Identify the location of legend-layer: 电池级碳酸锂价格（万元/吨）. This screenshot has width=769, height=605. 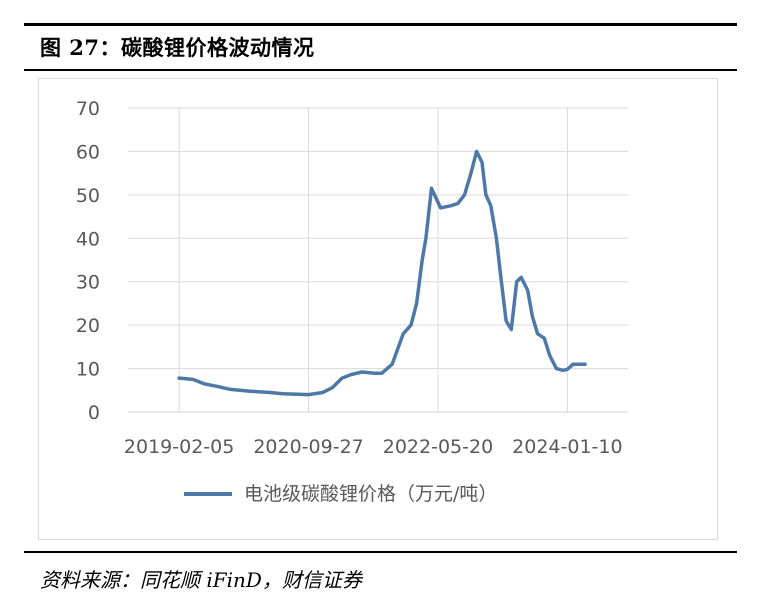
(340, 494).